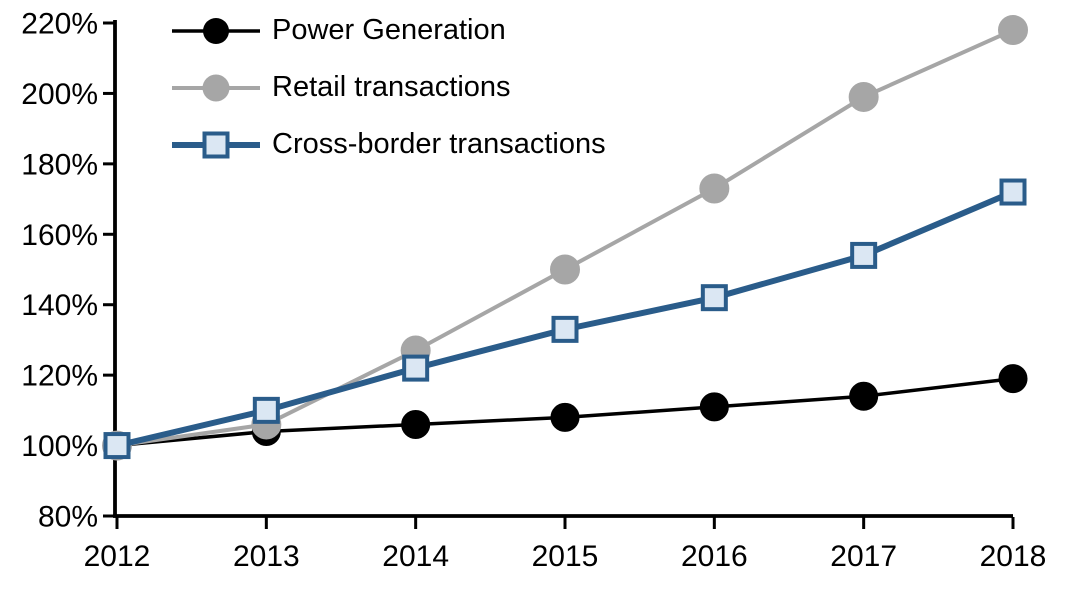  I want to click on x-tick-label: 2016, so click(714, 556).